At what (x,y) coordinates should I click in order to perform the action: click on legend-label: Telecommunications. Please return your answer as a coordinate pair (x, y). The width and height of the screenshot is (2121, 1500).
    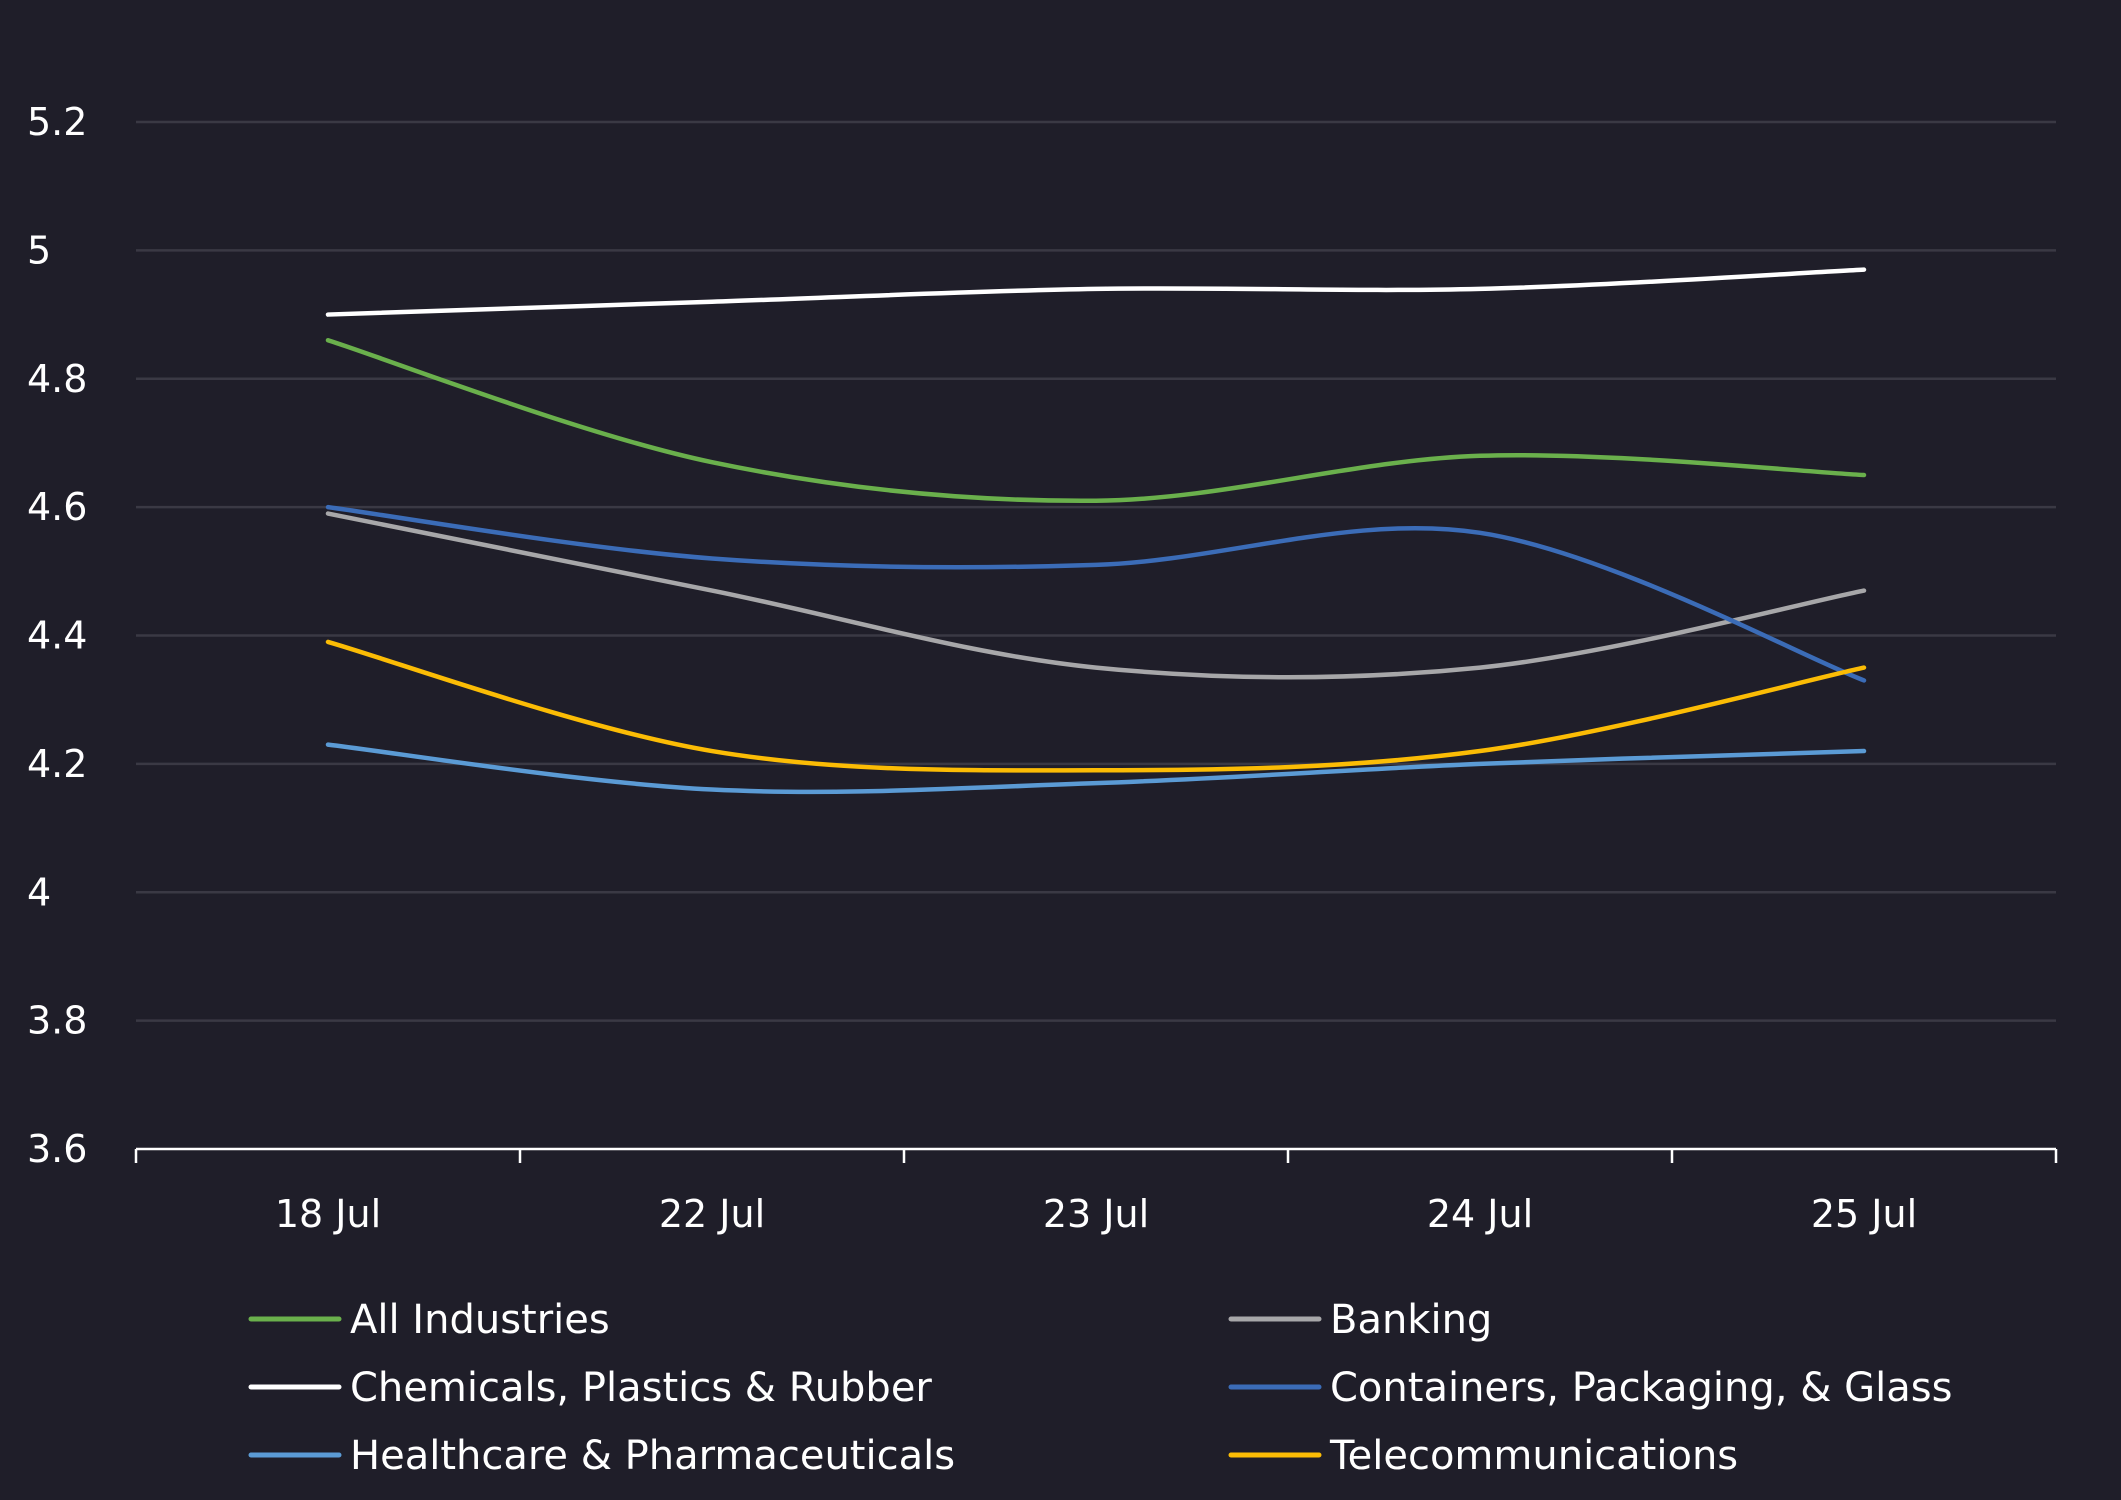
    Looking at the image, I should click on (1533, 1456).